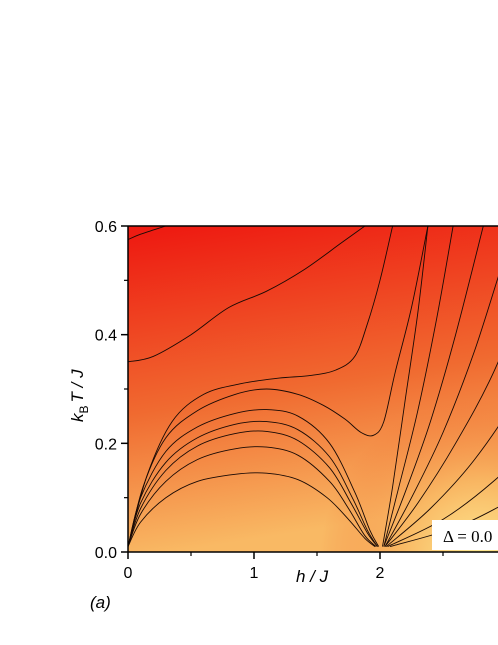 The height and width of the screenshot is (645, 498). I want to click on y-axis-label: kB T / J, so click(79, 395).